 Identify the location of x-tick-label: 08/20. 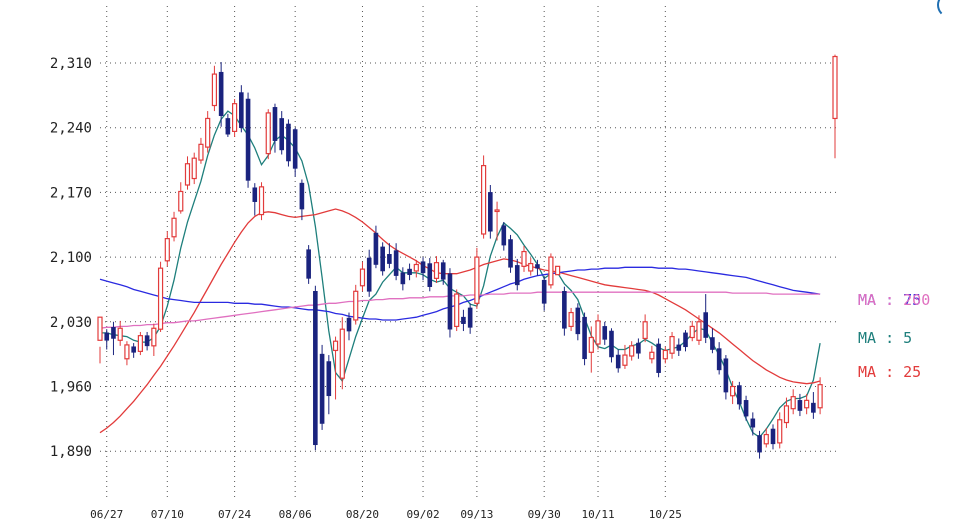
(362, 514).